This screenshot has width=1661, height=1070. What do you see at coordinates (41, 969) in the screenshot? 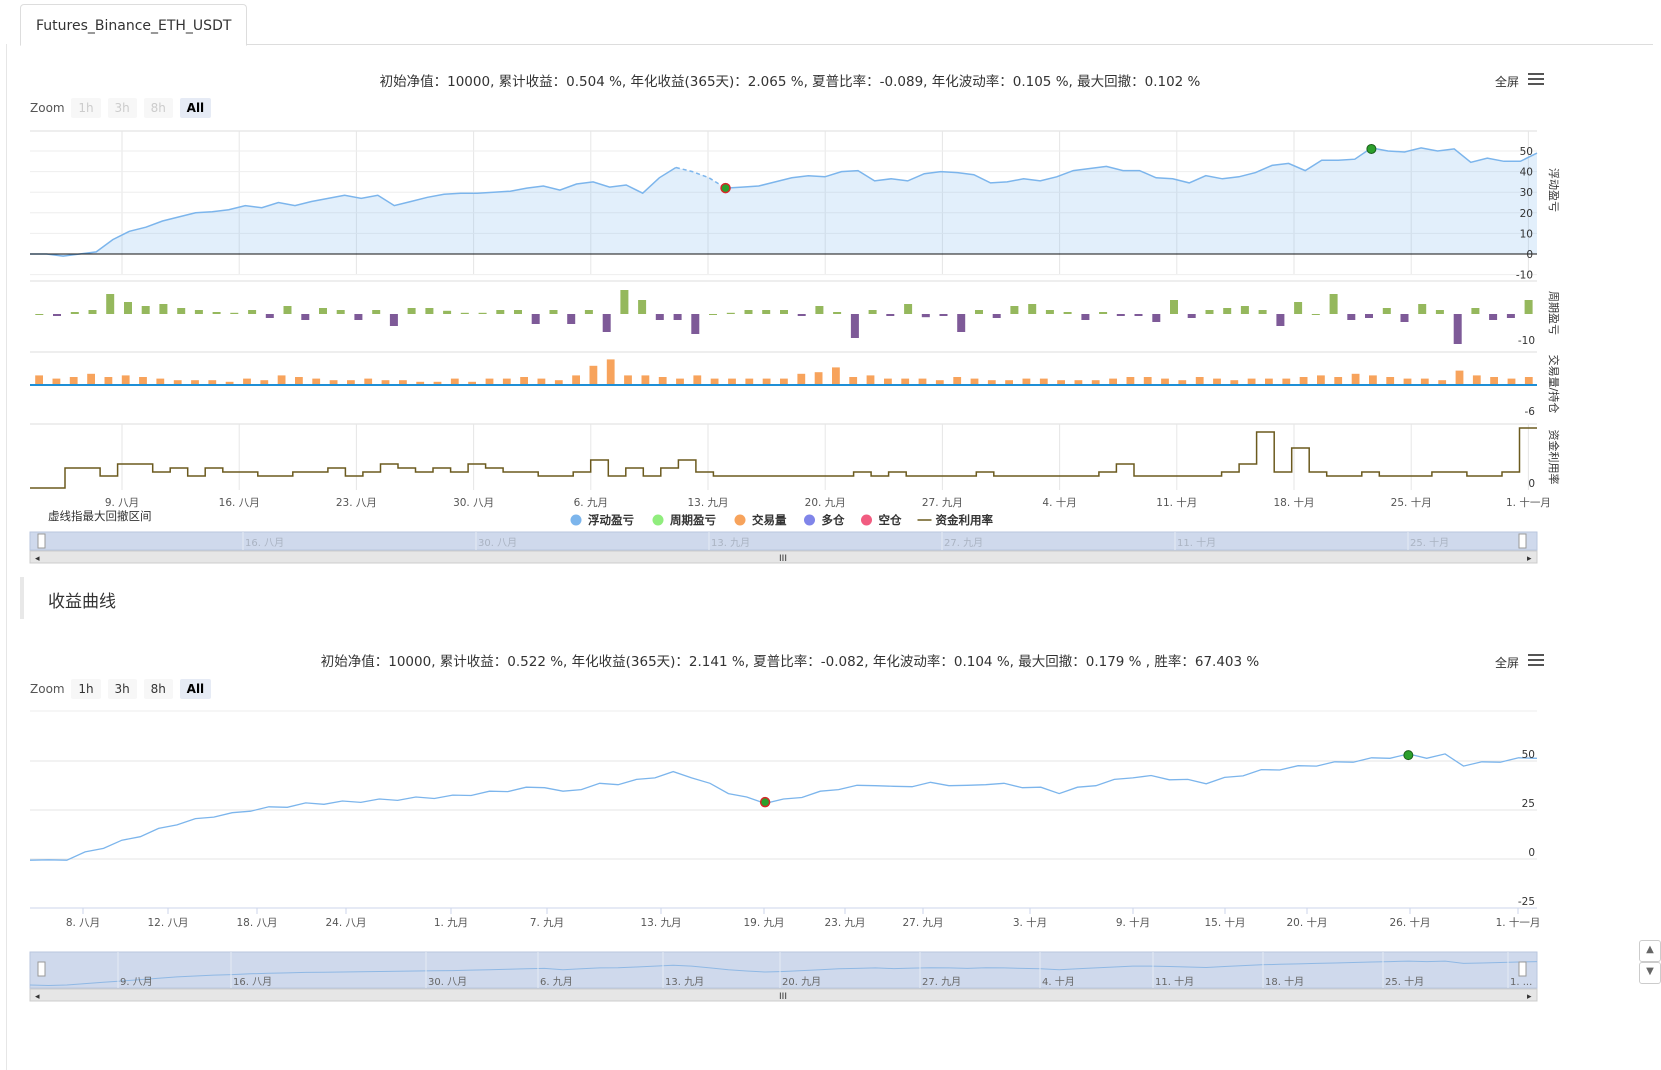
I see `navigator-left-handle` at bounding box center [41, 969].